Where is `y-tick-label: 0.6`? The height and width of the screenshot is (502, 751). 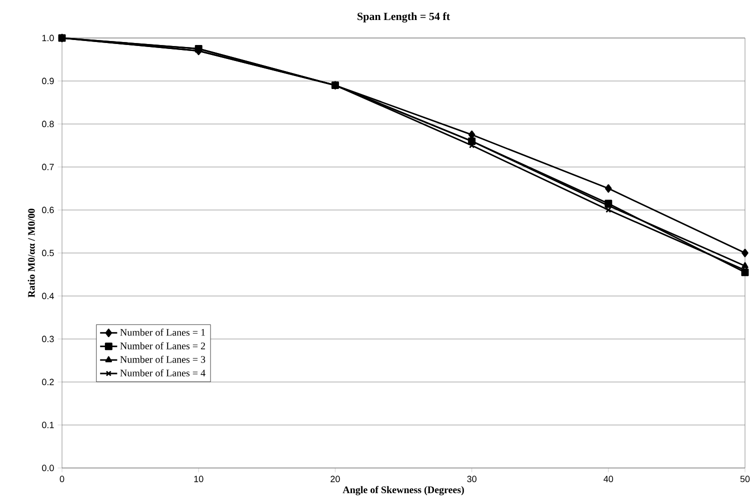 y-tick-label: 0.6 is located at coordinates (48, 210).